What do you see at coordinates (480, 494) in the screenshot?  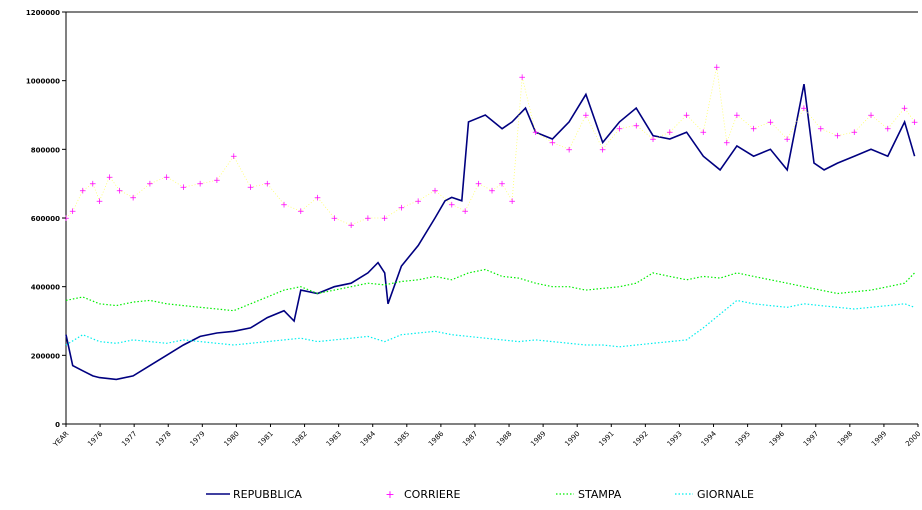 I see `legend: REPUBBLICA + CORRIERE STAMPA GIORNALE` at bounding box center [480, 494].